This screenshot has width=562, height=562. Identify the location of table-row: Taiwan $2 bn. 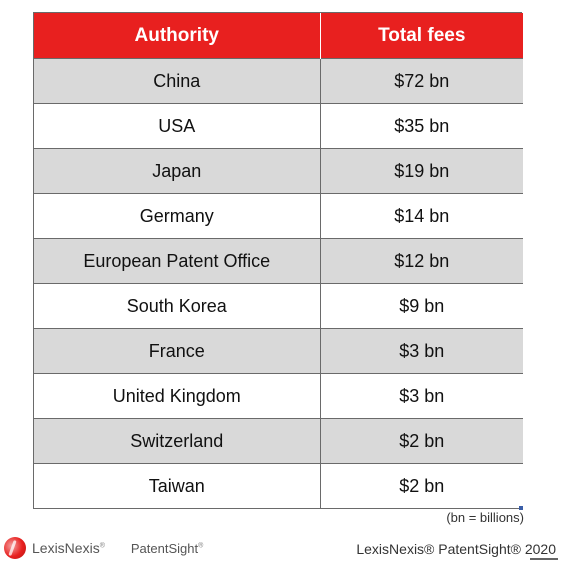
(278, 485).